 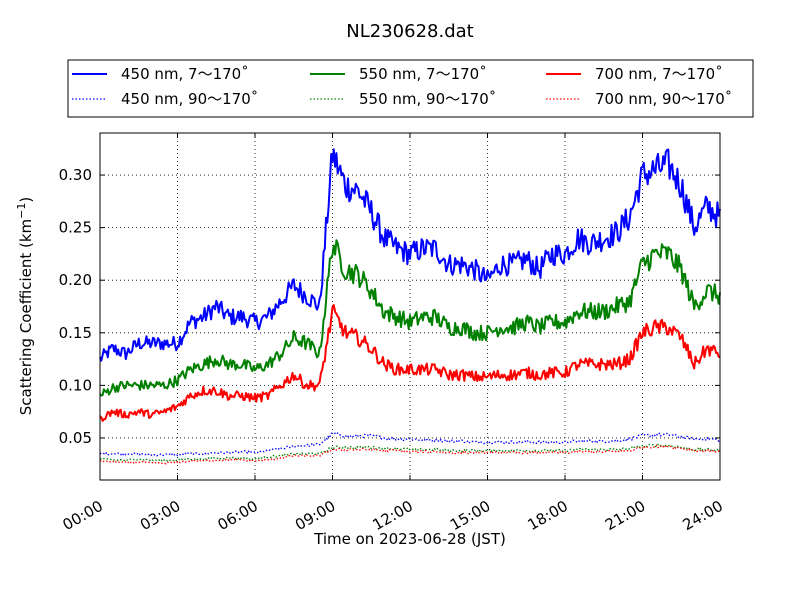 I want to click on y-axis-label-main: Scattering Coefficient (km, so click(x=26, y=317).